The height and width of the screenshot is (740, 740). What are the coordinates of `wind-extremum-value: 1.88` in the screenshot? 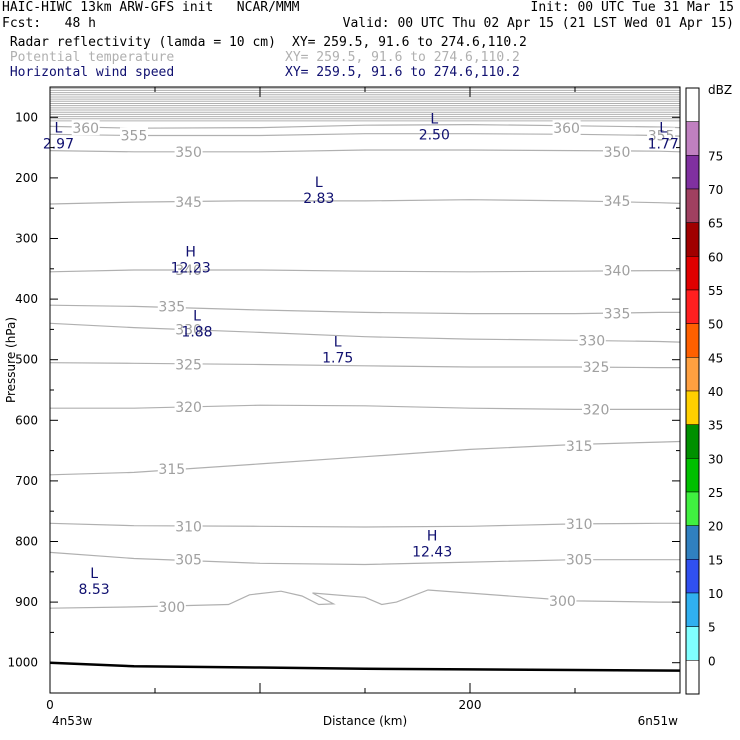 It's located at (196, 332).